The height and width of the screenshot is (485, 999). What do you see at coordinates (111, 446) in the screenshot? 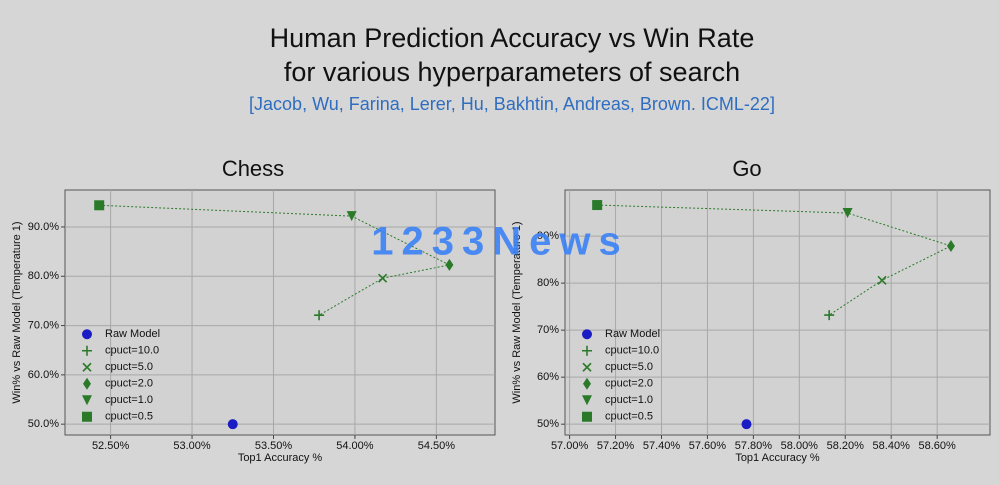
I see `x-tick-label: 52.50%` at bounding box center [111, 446].